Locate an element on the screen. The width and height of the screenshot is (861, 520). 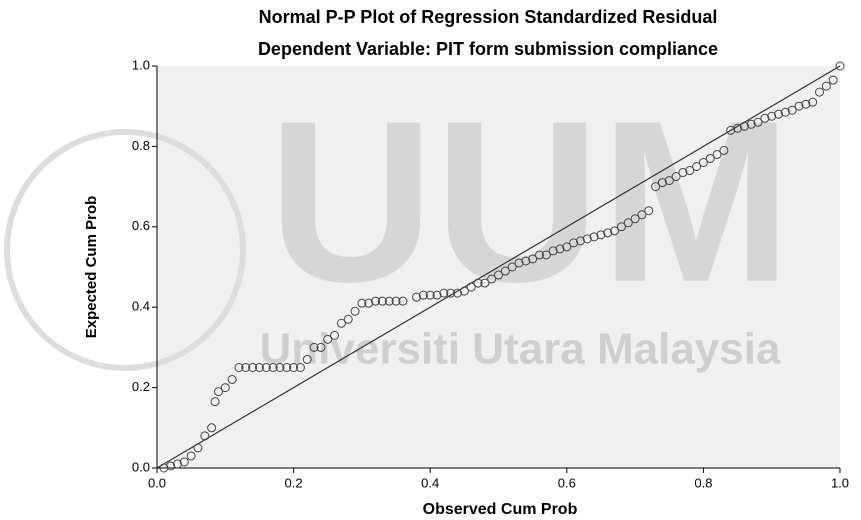
x-tick-label: 1.0 is located at coordinates (840, 482).